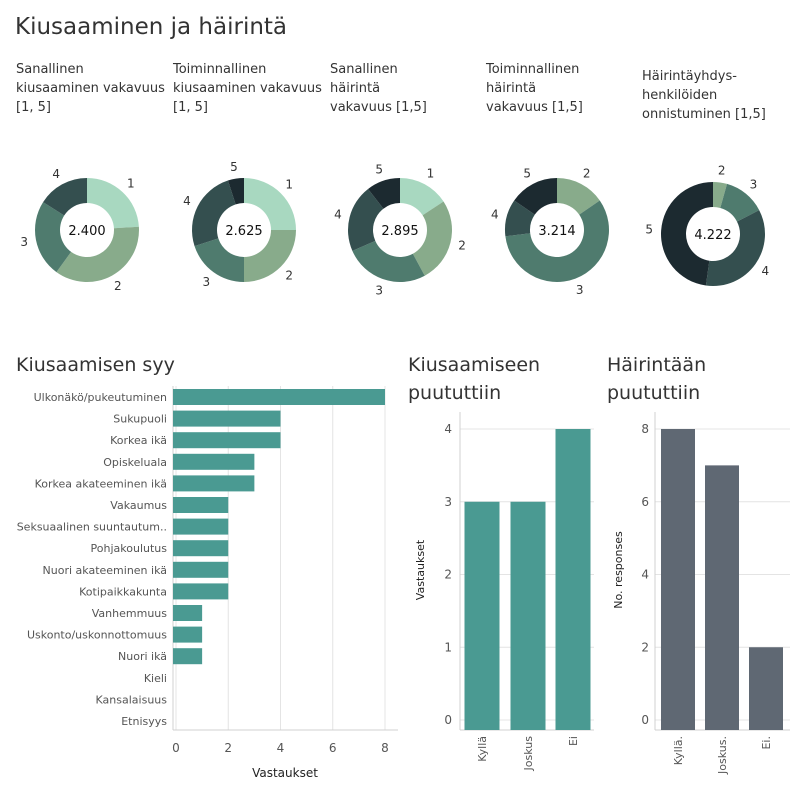  What do you see at coordinates (657, 379) in the screenshot?
I see `harassment-chart-title: Häirintään puututtiin` at bounding box center [657, 379].